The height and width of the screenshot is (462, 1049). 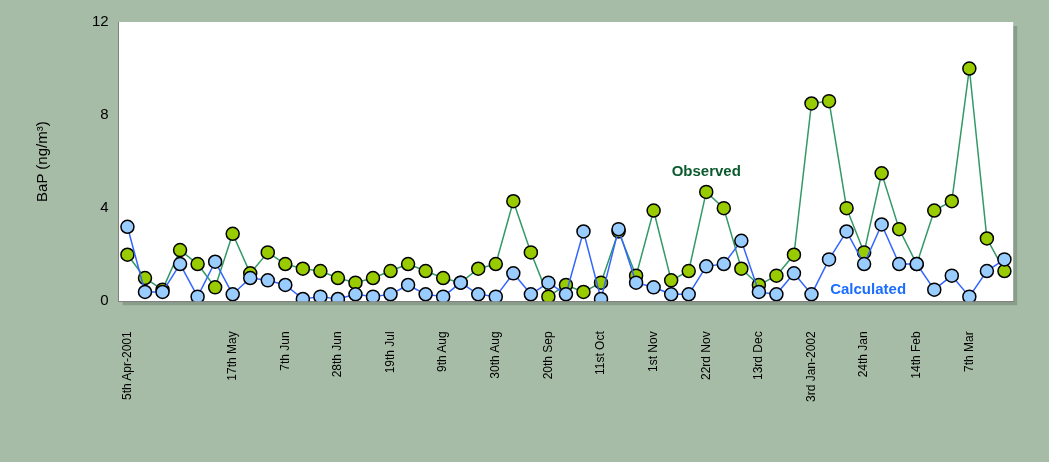 I want to click on x-tick-label: 19th Jul, so click(x=389, y=352).